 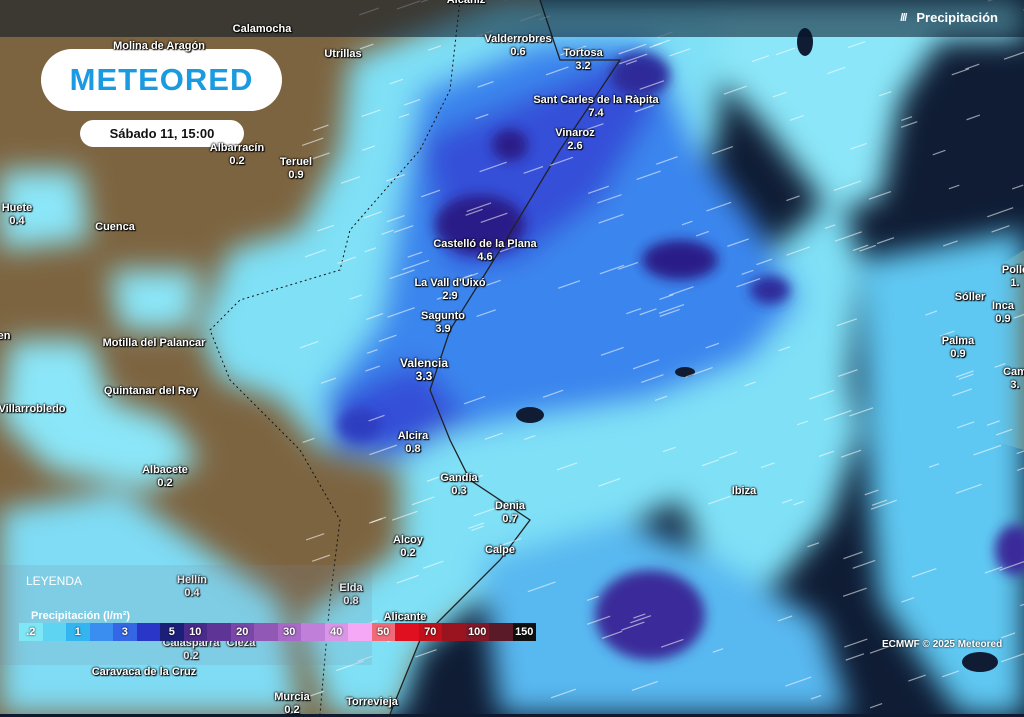 I want to click on meteored-logo: METEORED, so click(x=161, y=80).